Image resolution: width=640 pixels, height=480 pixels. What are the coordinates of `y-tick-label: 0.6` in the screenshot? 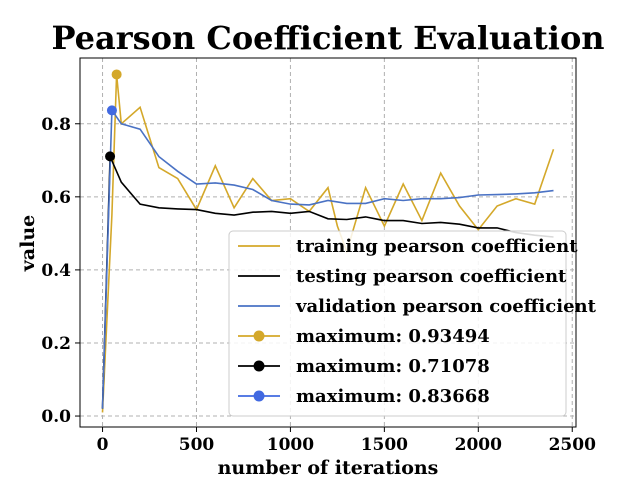 It's located at (56, 198).